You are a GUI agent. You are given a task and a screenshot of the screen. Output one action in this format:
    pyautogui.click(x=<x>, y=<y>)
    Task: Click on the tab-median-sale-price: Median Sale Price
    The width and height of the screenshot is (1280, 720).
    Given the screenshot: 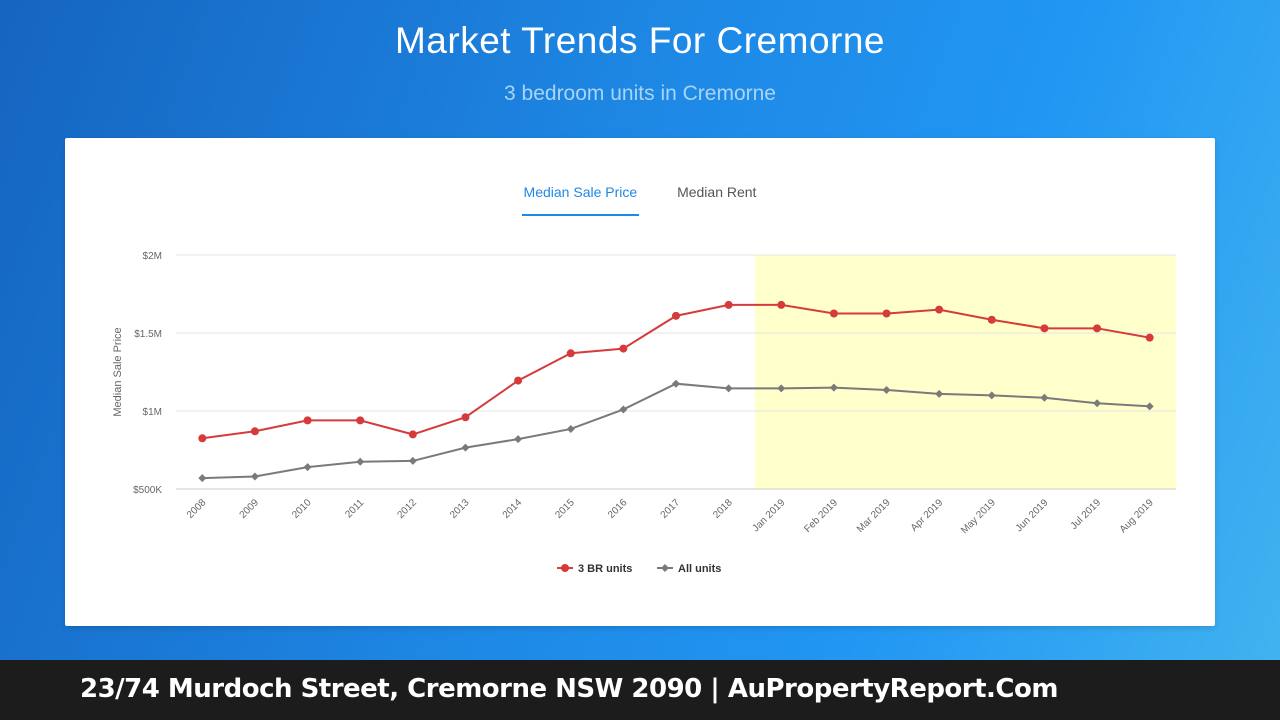 What is the action you would take?
    pyautogui.click(x=580, y=198)
    